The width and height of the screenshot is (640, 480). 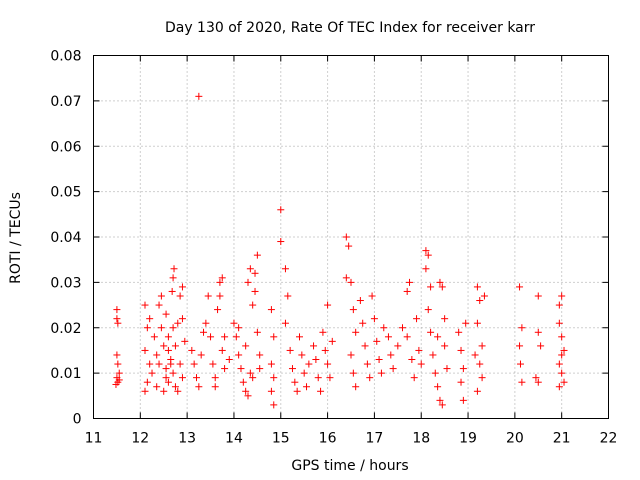 What do you see at coordinates (77, 420) in the screenshot?
I see `y-tick-label: 0` at bounding box center [77, 420].